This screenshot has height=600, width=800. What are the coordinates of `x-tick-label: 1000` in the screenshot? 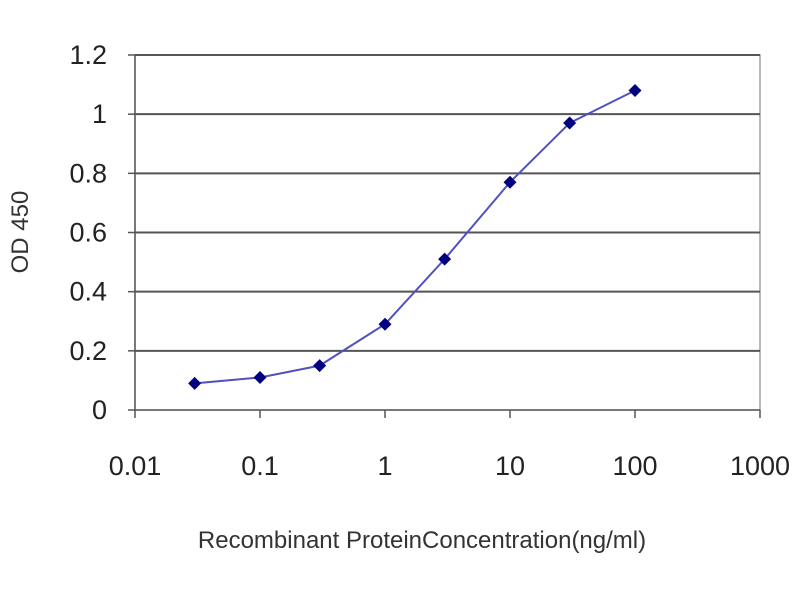 It's located at (760, 466).